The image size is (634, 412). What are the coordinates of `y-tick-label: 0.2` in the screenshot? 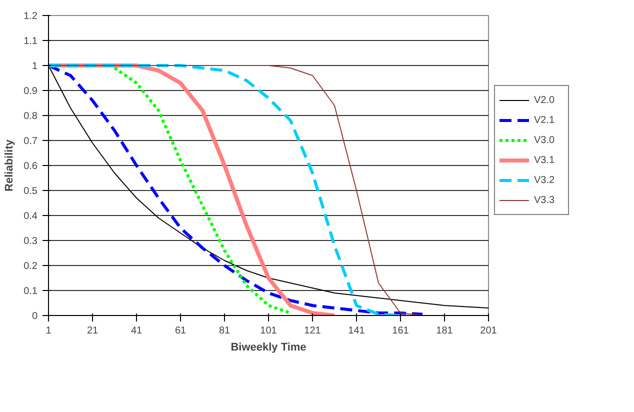 It's located at (31, 266).